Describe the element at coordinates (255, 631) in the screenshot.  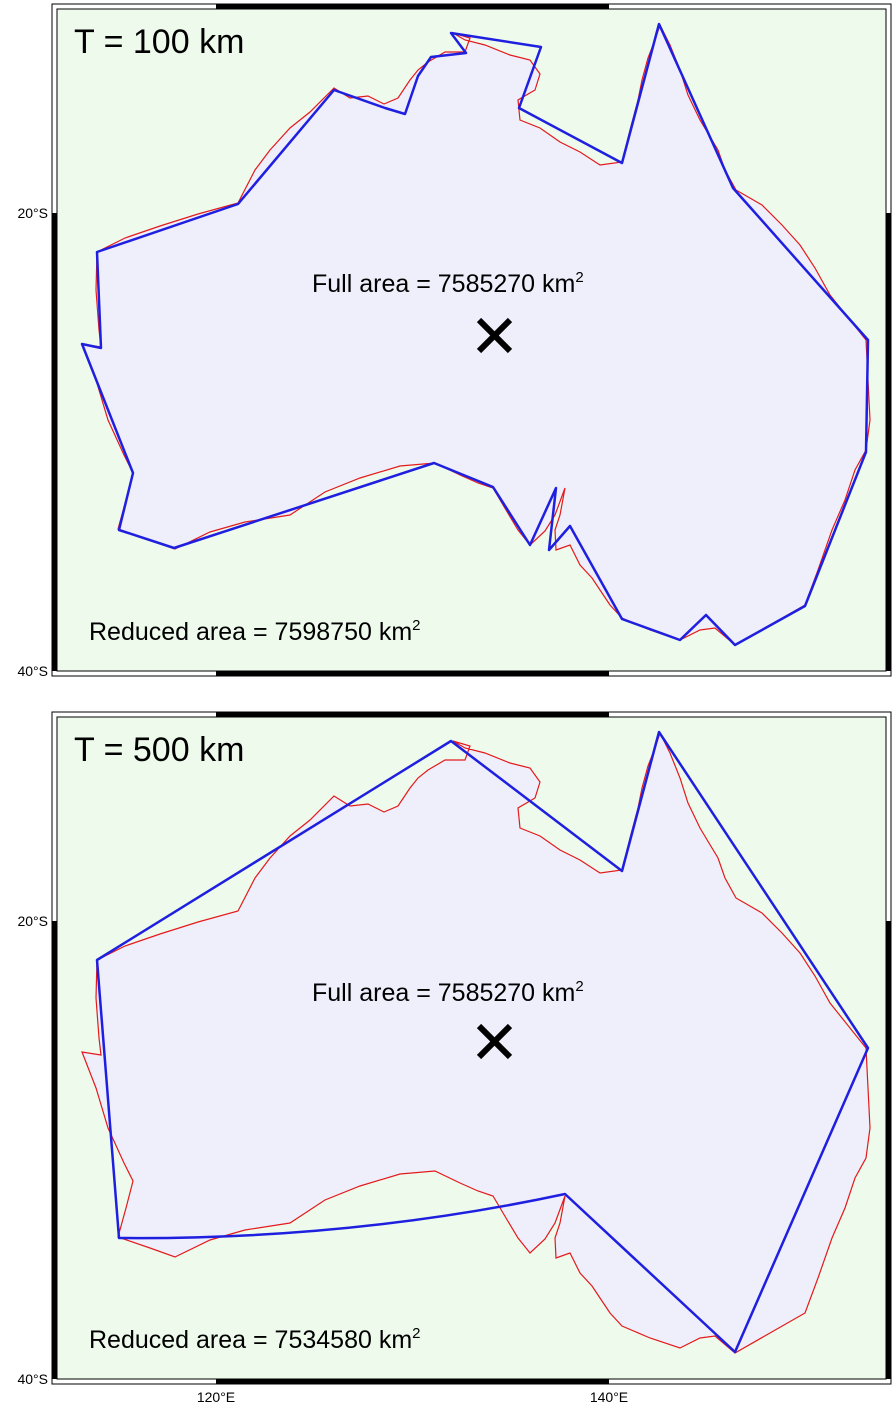
I see `reduced-area-label: Reduced area = 7598750 km2` at that location.